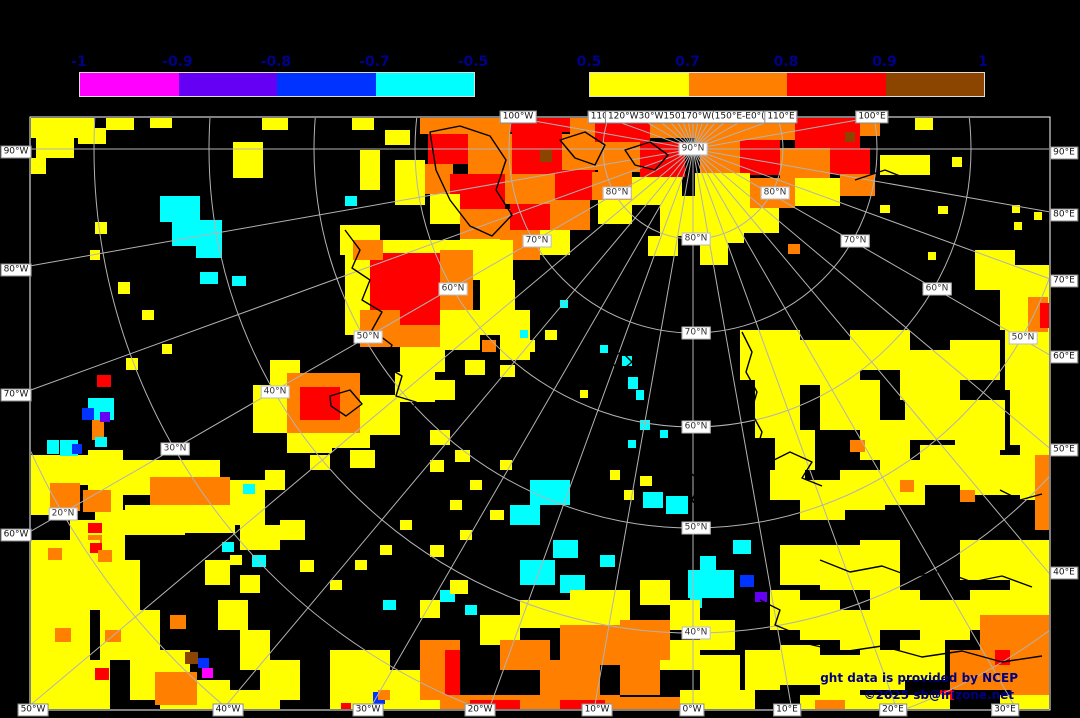 The image size is (1080, 718). What do you see at coordinates (1005, 710) in the screenshot?
I see `lon-label-bottom: 30°E` at bounding box center [1005, 710].